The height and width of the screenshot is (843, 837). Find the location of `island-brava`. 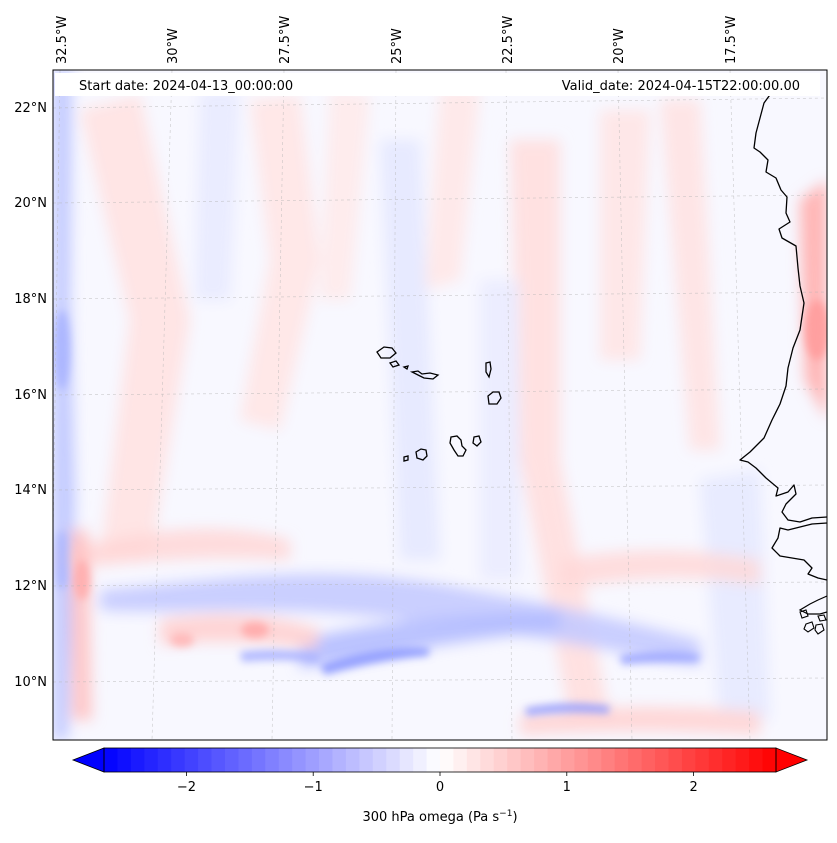

island-brava is located at coordinates (406, 458).